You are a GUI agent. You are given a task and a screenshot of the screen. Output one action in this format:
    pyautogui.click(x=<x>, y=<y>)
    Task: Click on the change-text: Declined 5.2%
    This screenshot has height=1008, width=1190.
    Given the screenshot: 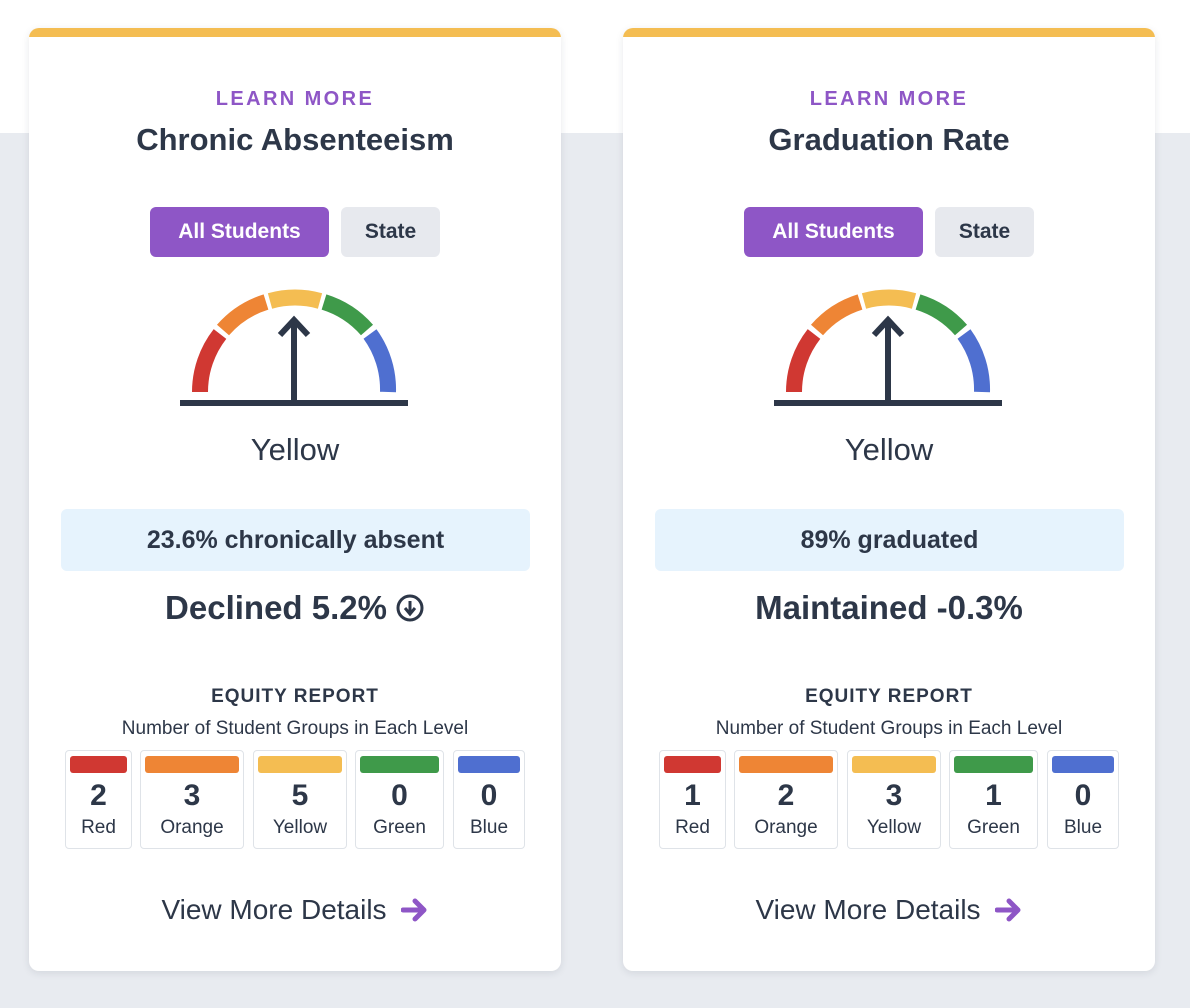 What is the action you would take?
    pyautogui.click(x=276, y=607)
    